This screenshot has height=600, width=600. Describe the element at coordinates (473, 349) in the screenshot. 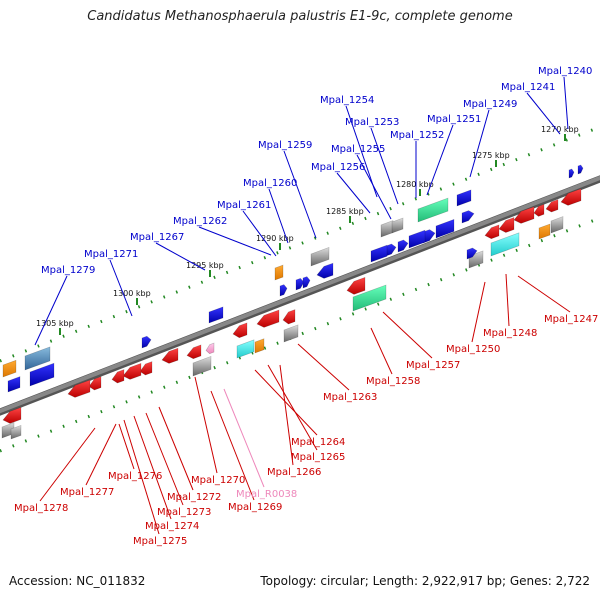

I see `gene-label-reverse: Mpal_1250` at that location.